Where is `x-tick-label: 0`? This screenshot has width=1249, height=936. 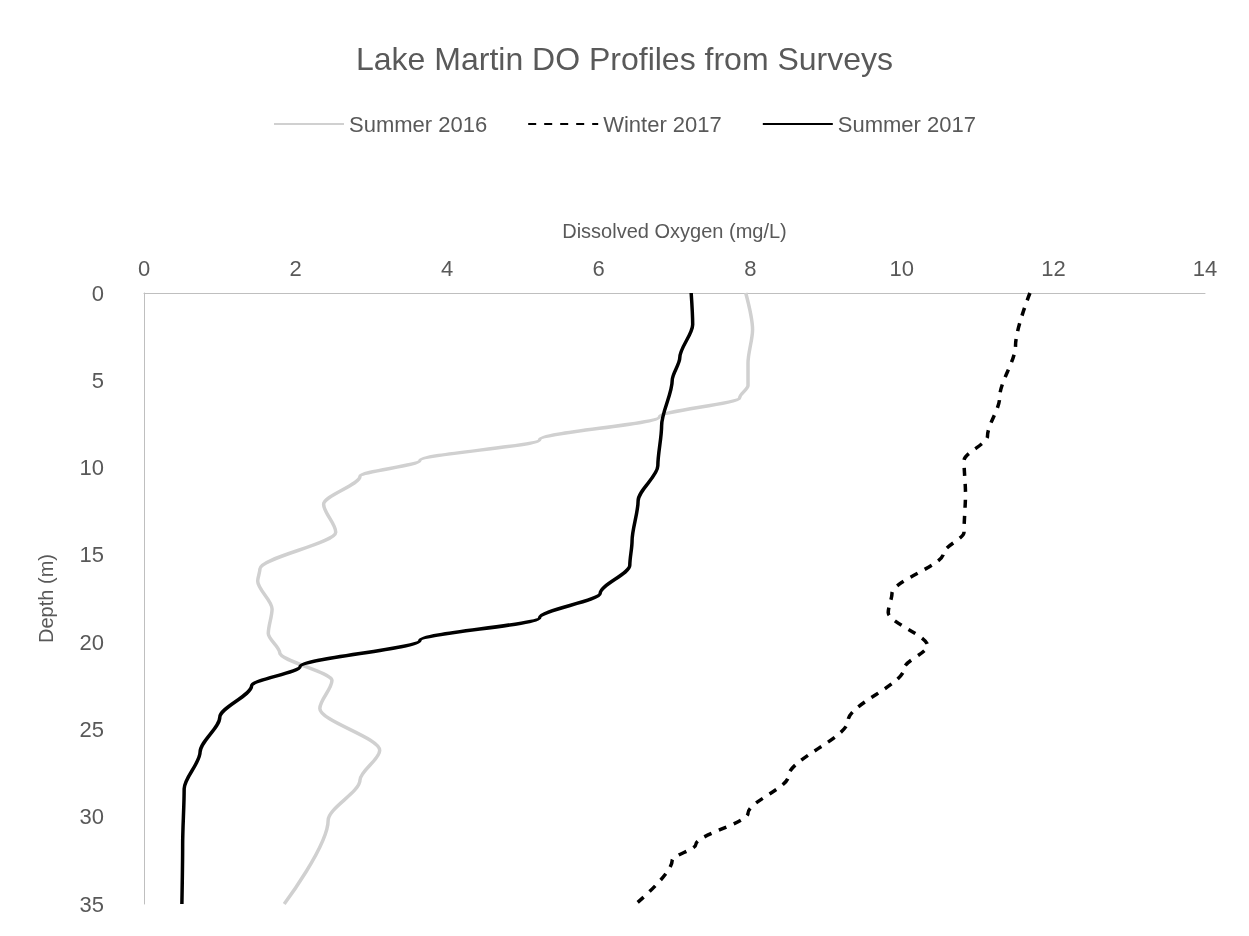
x-tick-label: 0 is located at coordinates (144, 268).